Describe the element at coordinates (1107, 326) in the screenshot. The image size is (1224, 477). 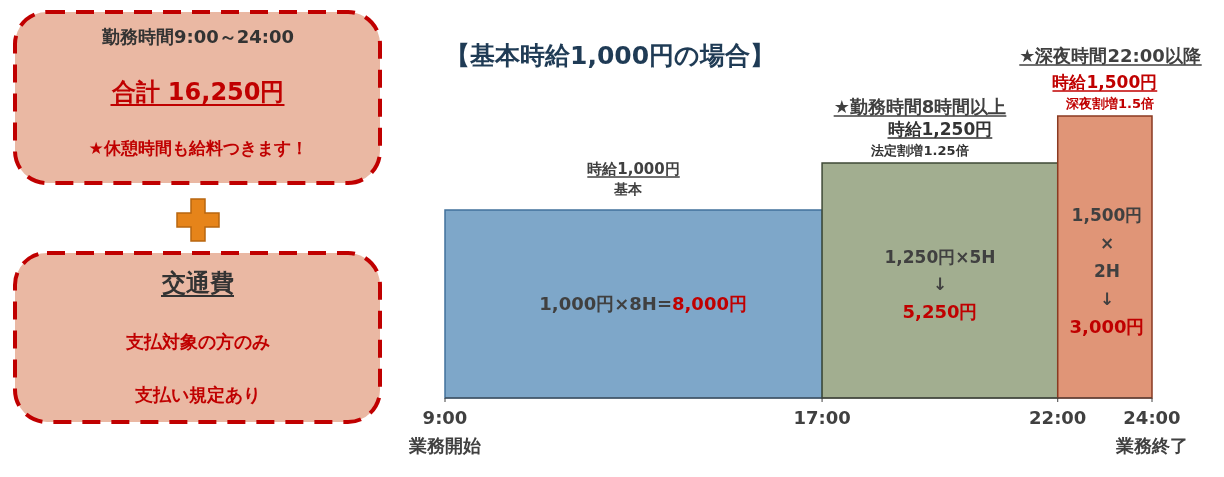
I see `annotation: 3,000円` at that location.